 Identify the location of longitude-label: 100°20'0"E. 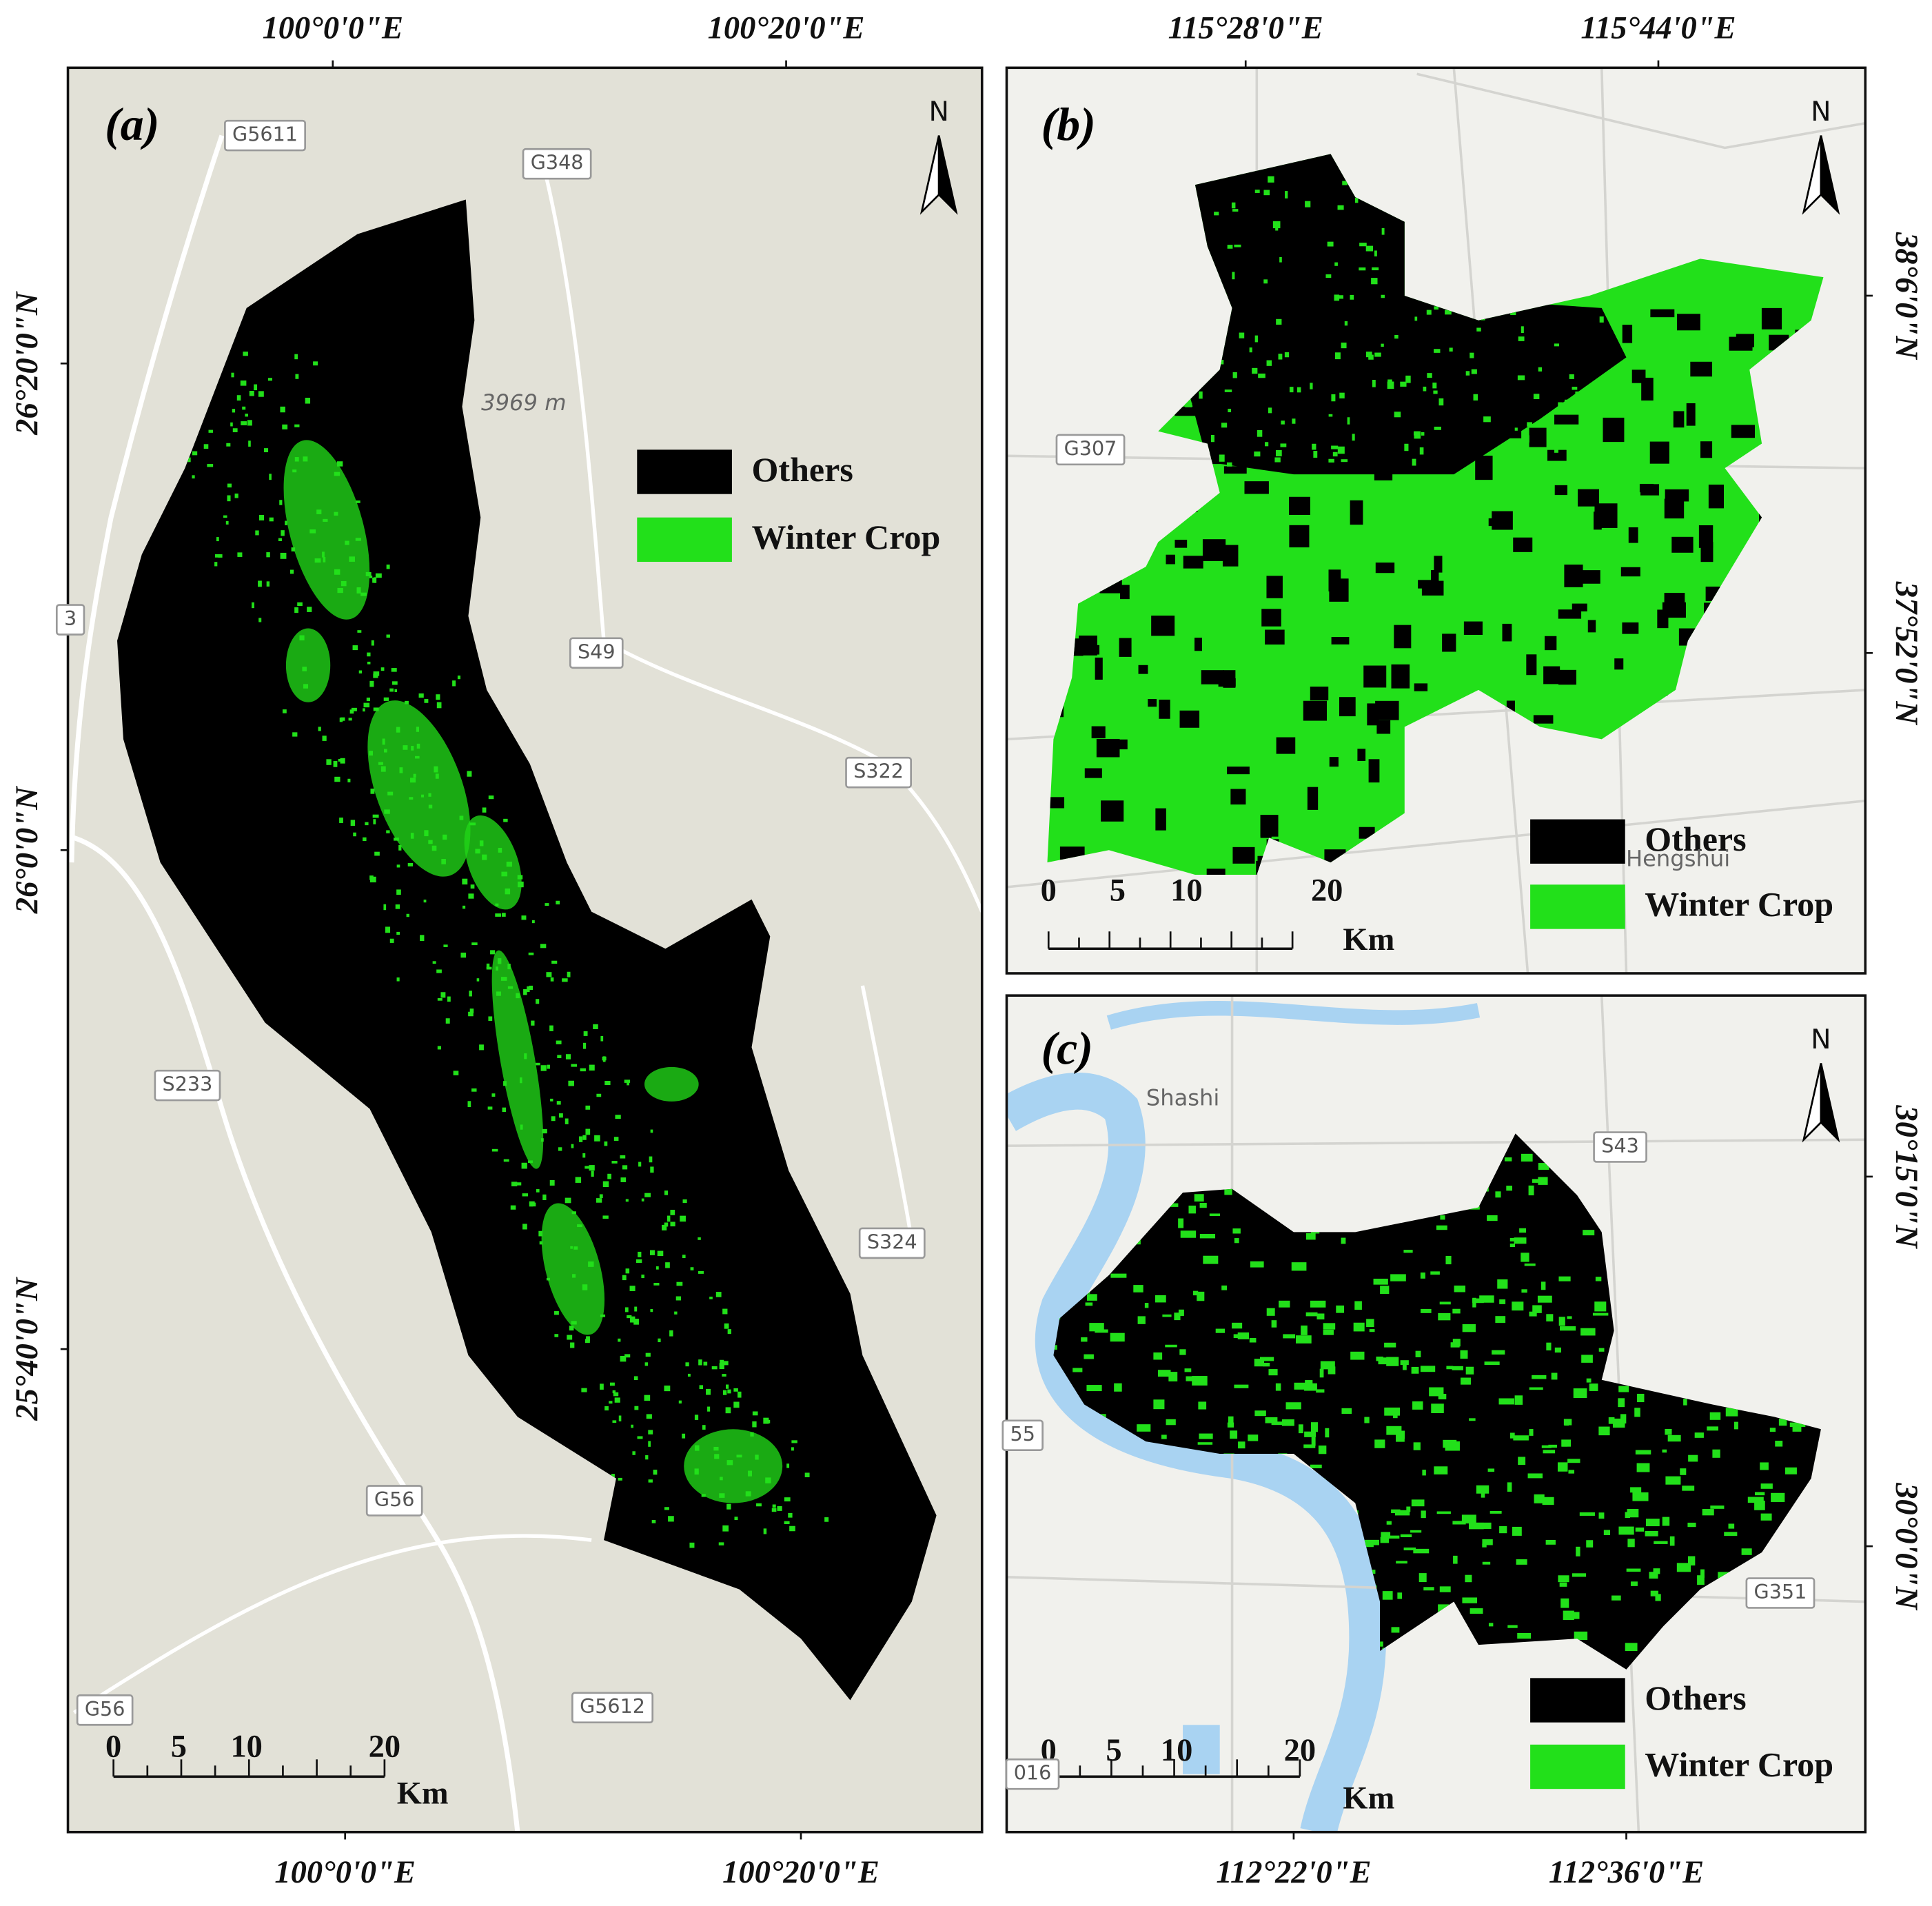
(786, 27).